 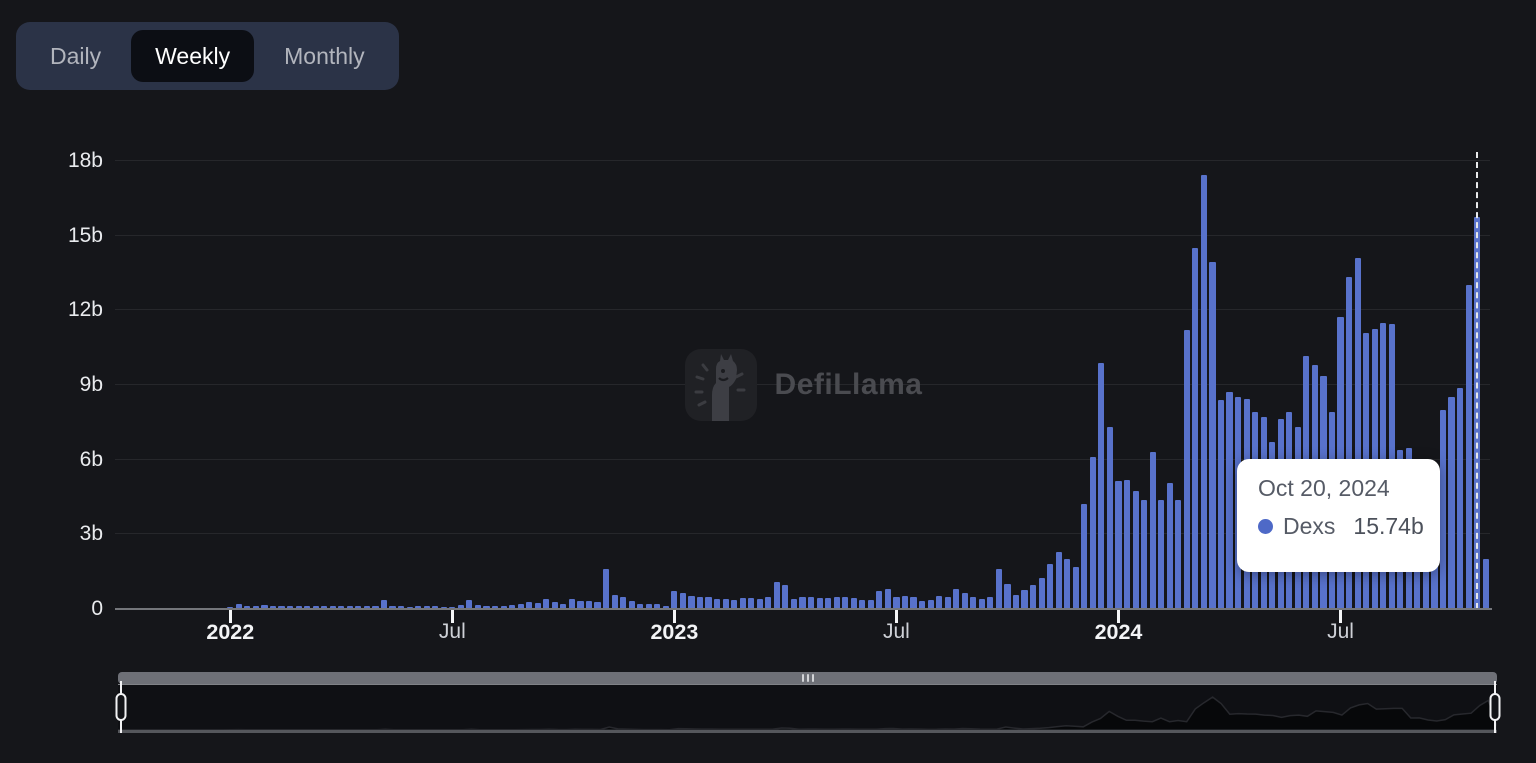 I want to click on brush-handle-right, so click(x=1494, y=707).